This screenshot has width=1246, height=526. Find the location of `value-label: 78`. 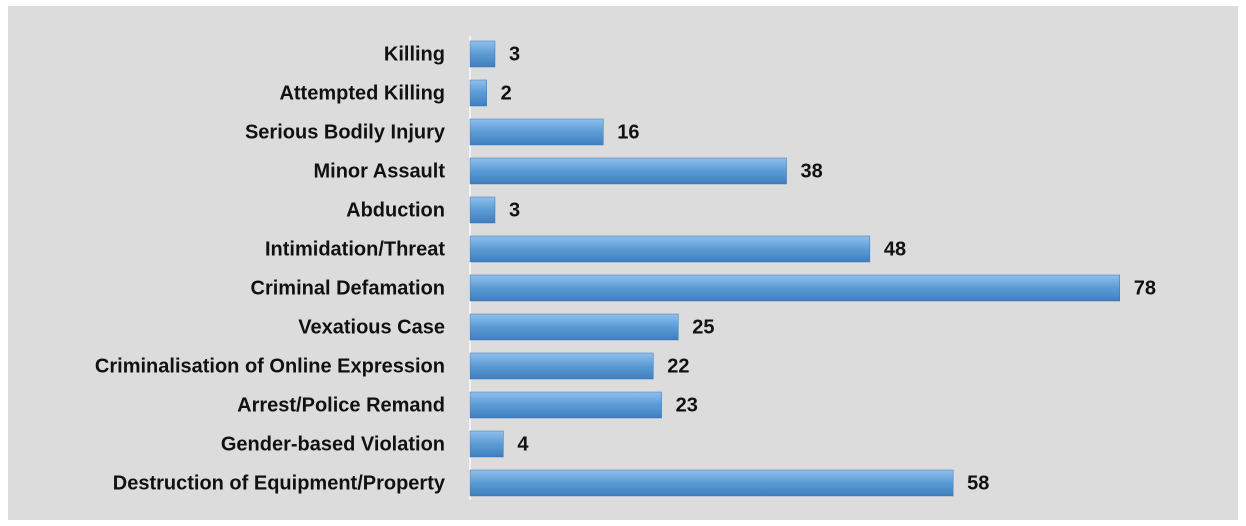

value-label: 78 is located at coordinates (1145, 288).